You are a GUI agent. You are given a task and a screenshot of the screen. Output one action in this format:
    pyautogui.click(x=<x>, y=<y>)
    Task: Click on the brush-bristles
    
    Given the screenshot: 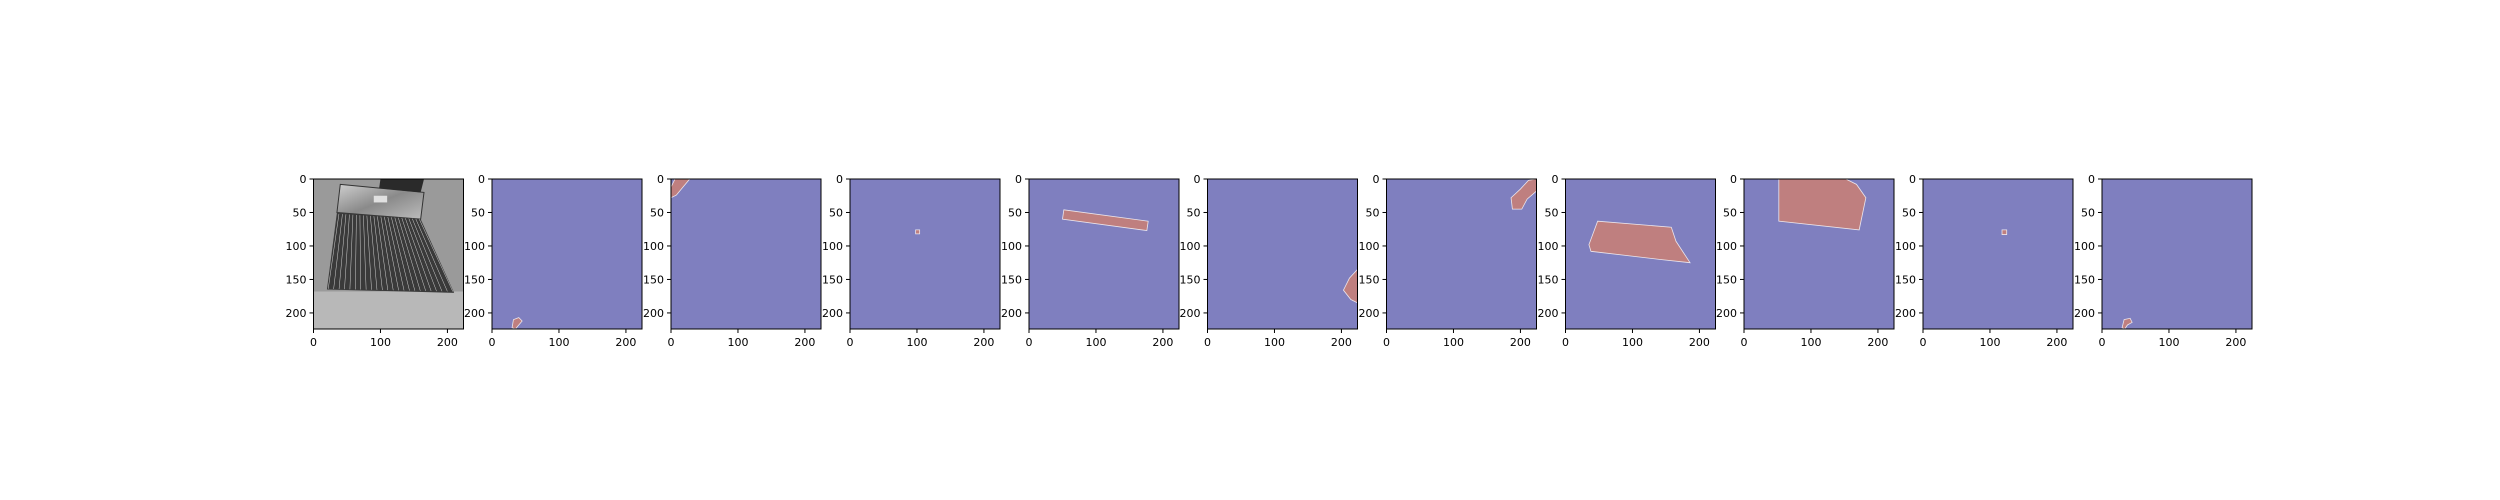 What is the action you would take?
    pyautogui.click(x=390, y=252)
    